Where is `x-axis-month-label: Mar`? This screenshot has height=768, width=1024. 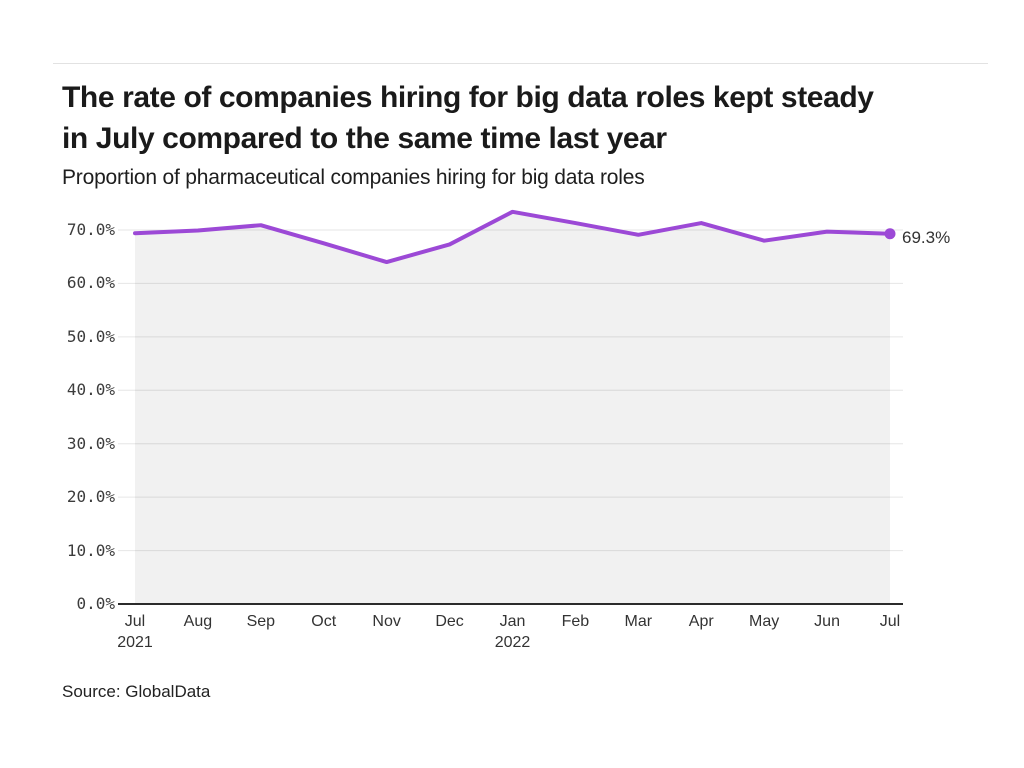 x-axis-month-label: Mar is located at coordinates (638, 621).